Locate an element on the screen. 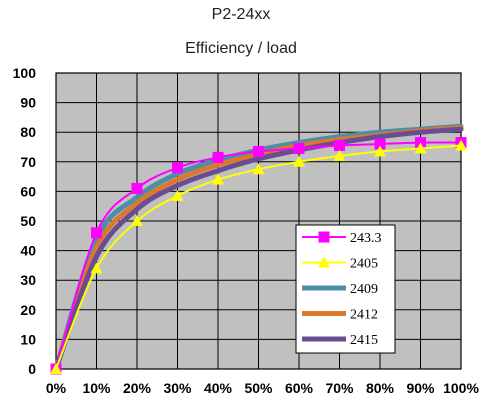 Image resolution: width=482 pixels, height=403 pixels. y-tick-label: 40 is located at coordinates (28, 251).